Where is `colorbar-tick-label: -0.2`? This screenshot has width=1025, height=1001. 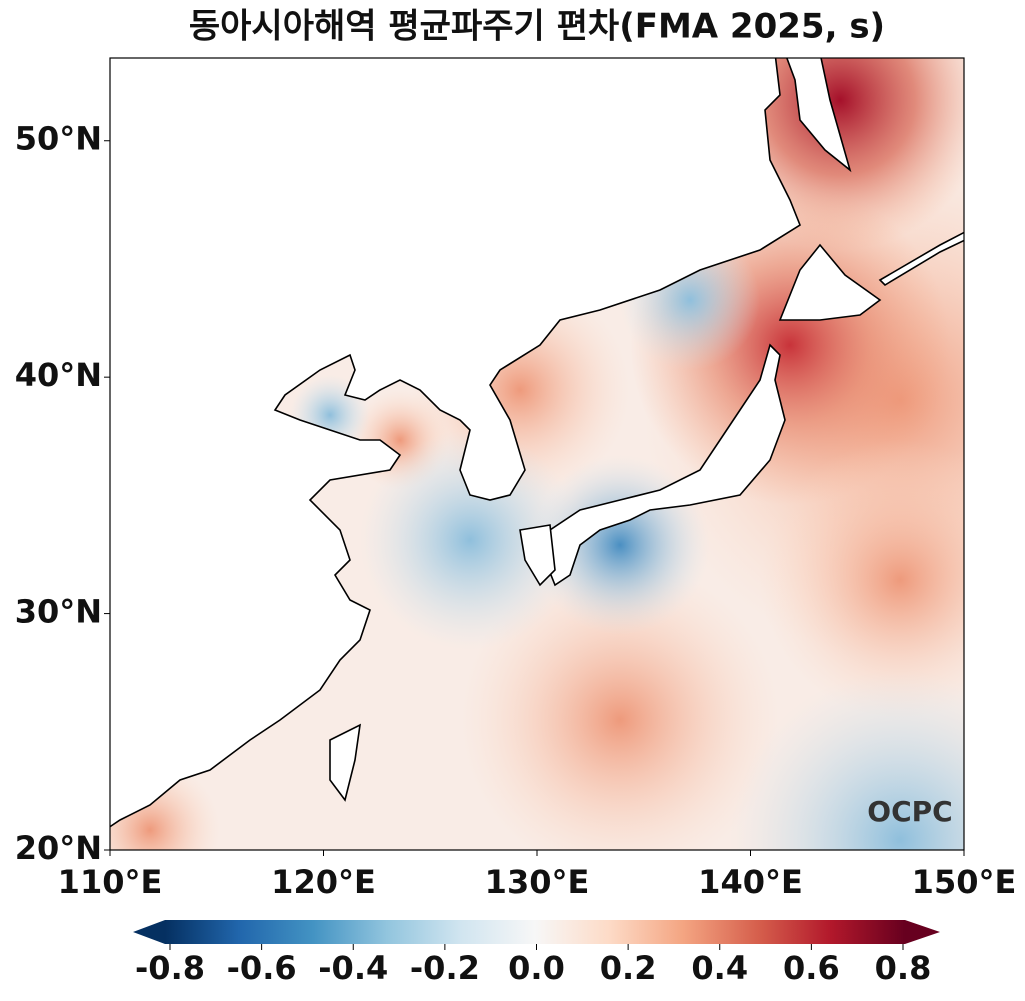
colorbar-tick-label: -0.2 is located at coordinates (445, 968).